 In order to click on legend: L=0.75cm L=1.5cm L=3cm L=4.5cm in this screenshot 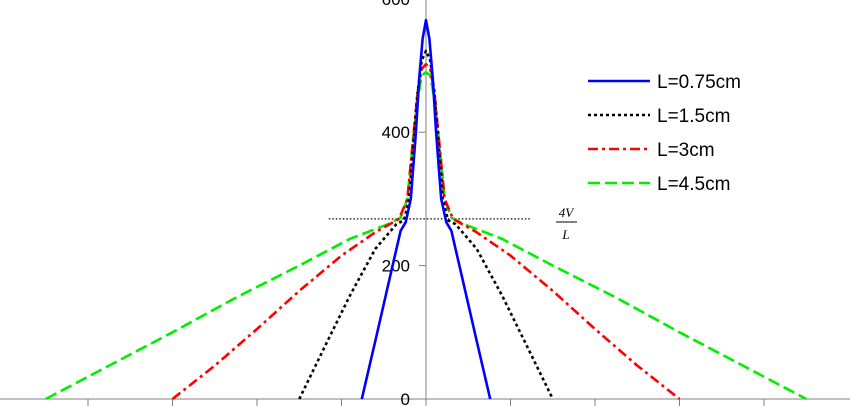, I will do `click(664, 133)`.